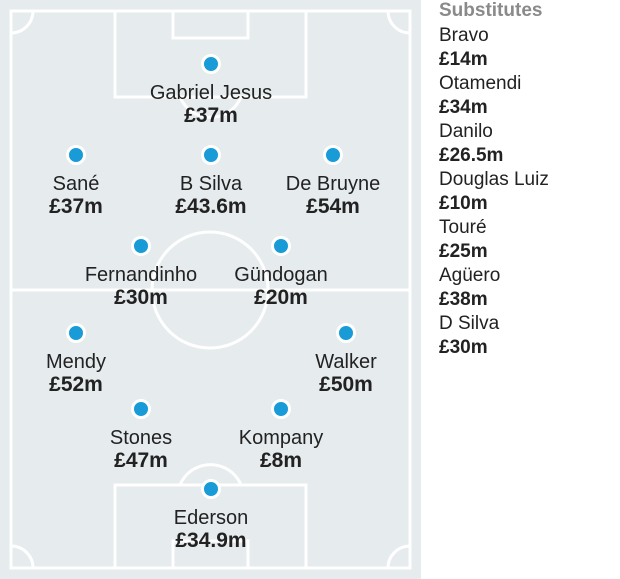  What do you see at coordinates (470, 275) in the screenshot?
I see `substitute-name: Agüero` at bounding box center [470, 275].